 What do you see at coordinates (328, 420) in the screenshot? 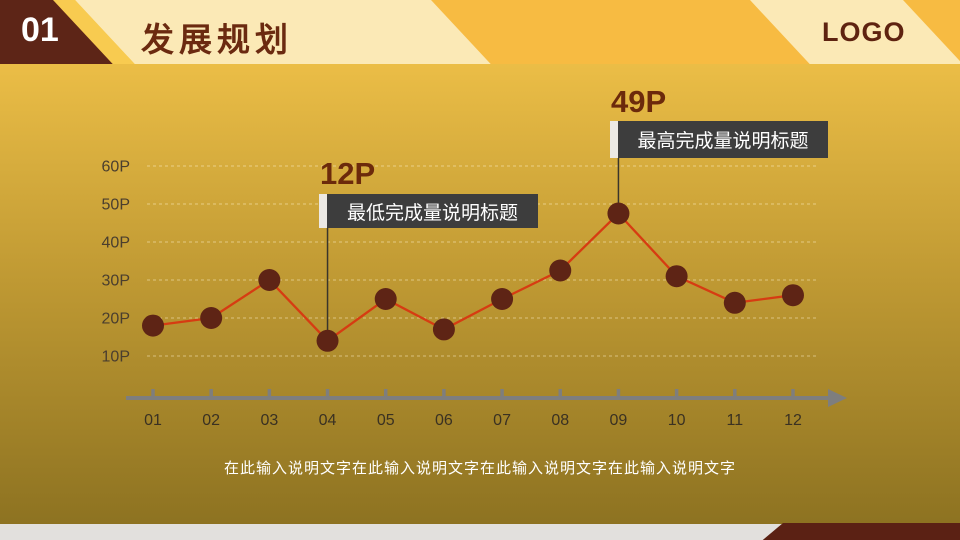
I see `svg-text: 04` at bounding box center [328, 420].